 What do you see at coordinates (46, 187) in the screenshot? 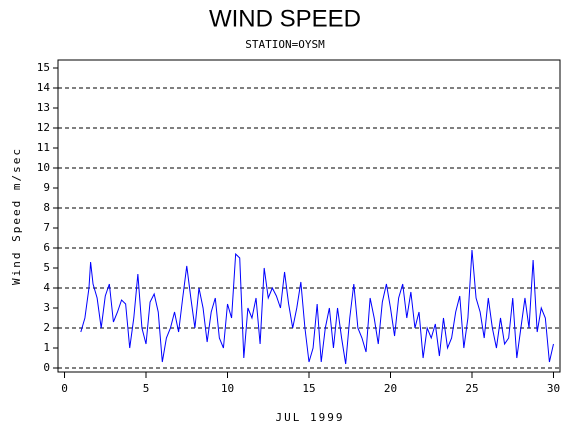
I see `y-tick-label: 9` at bounding box center [46, 187].